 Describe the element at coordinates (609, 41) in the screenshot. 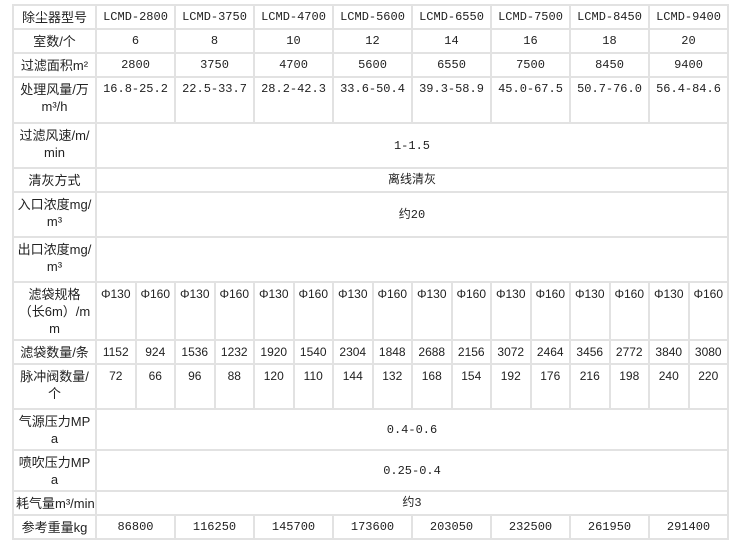

I see `model-value-cell: 18` at that location.